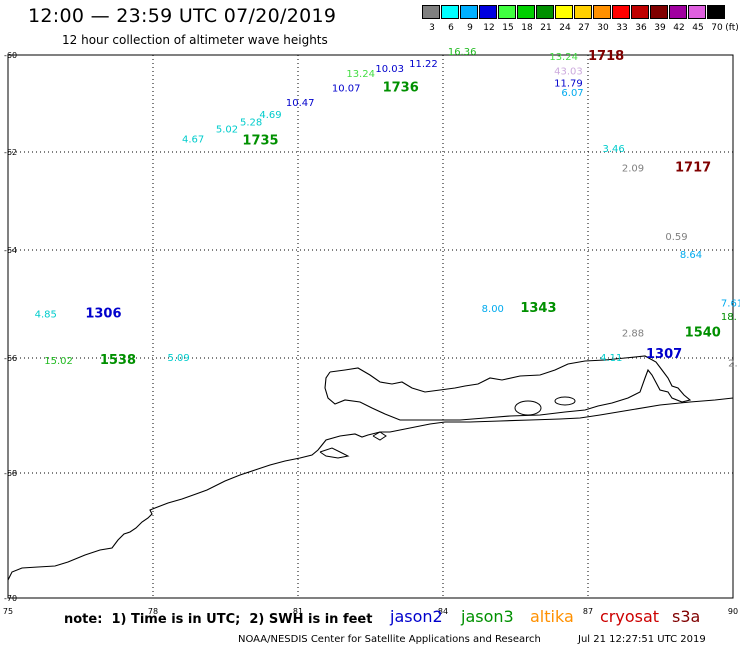 This screenshot has width=740, height=650. I want to click on colorbar-label: 12, so click(489, 28).